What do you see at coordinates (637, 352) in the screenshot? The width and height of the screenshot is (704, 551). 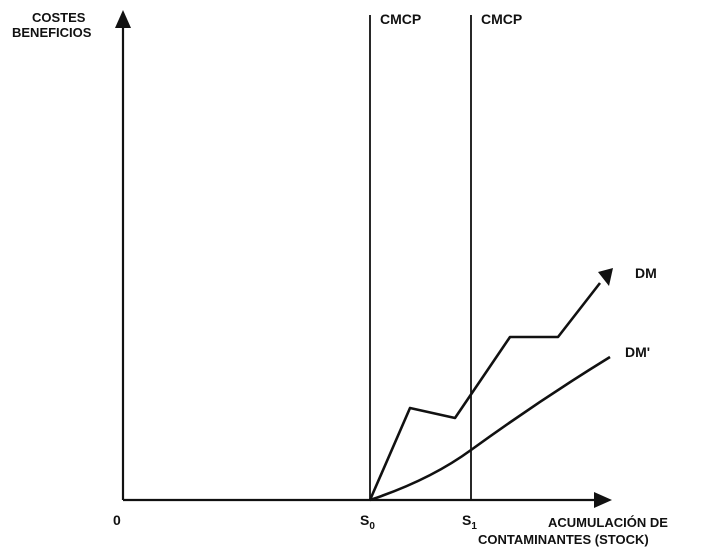 I see `dm-prime-label: DM'` at bounding box center [637, 352].